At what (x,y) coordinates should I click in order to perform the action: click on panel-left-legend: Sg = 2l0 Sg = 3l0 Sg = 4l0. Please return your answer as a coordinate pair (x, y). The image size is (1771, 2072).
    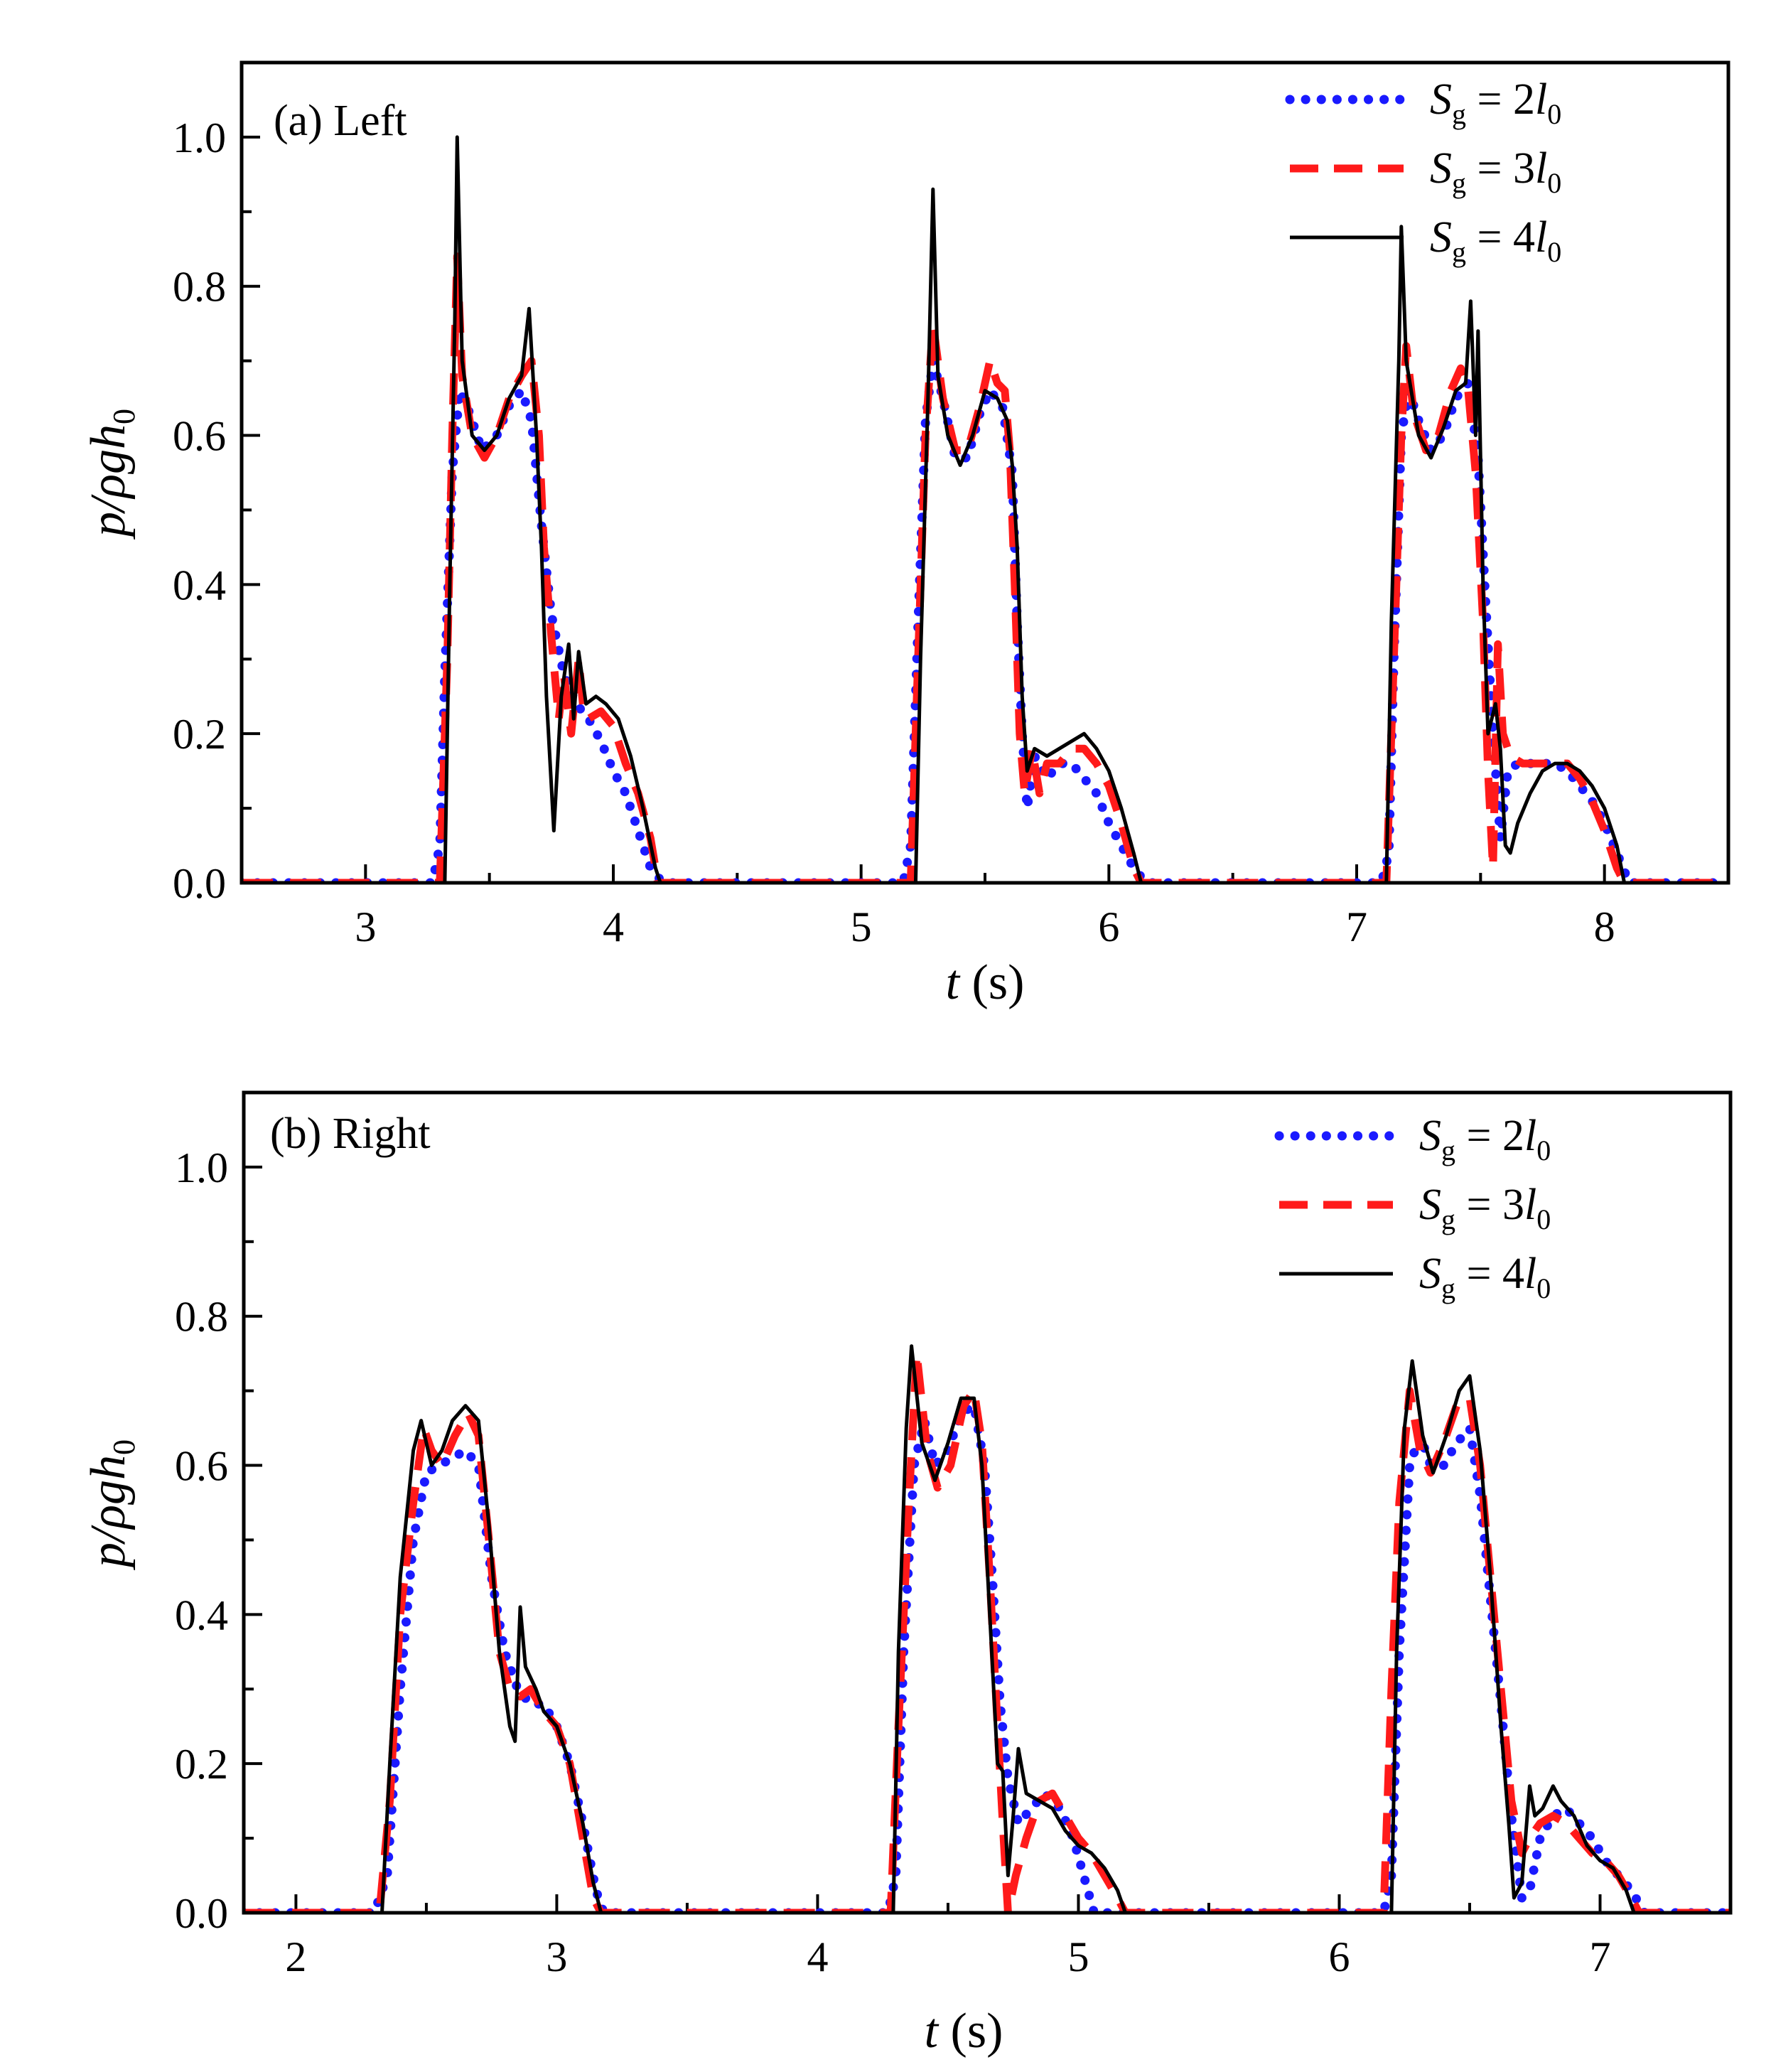
    Looking at the image, I should click on (1423, 172).